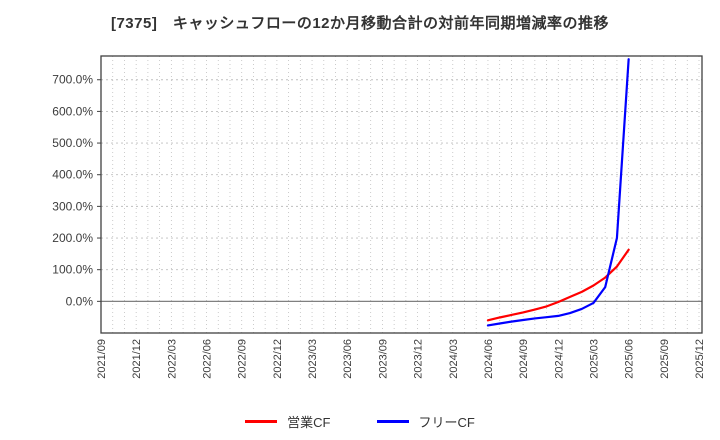 The image size is (720, 440). What do you see at coordinates (72, 143) in the screenshot?
I see `y-tick-label: 500.0%` at bounding box center [72, 143].